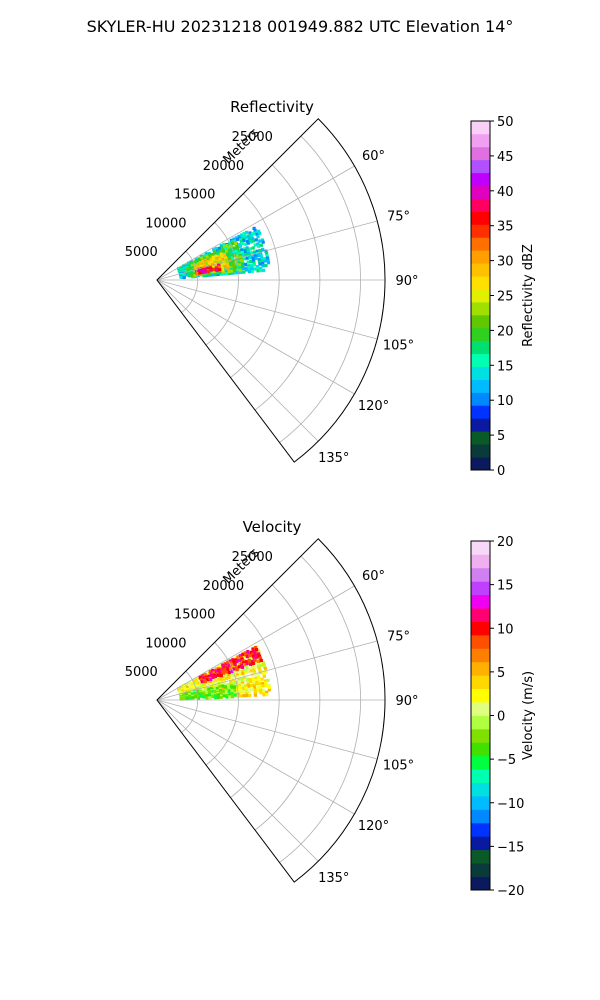  Describe the element at coordinates (398, 636) in the screenshot. I see `velocity-azimuth-tick-label: 75°` at that location.